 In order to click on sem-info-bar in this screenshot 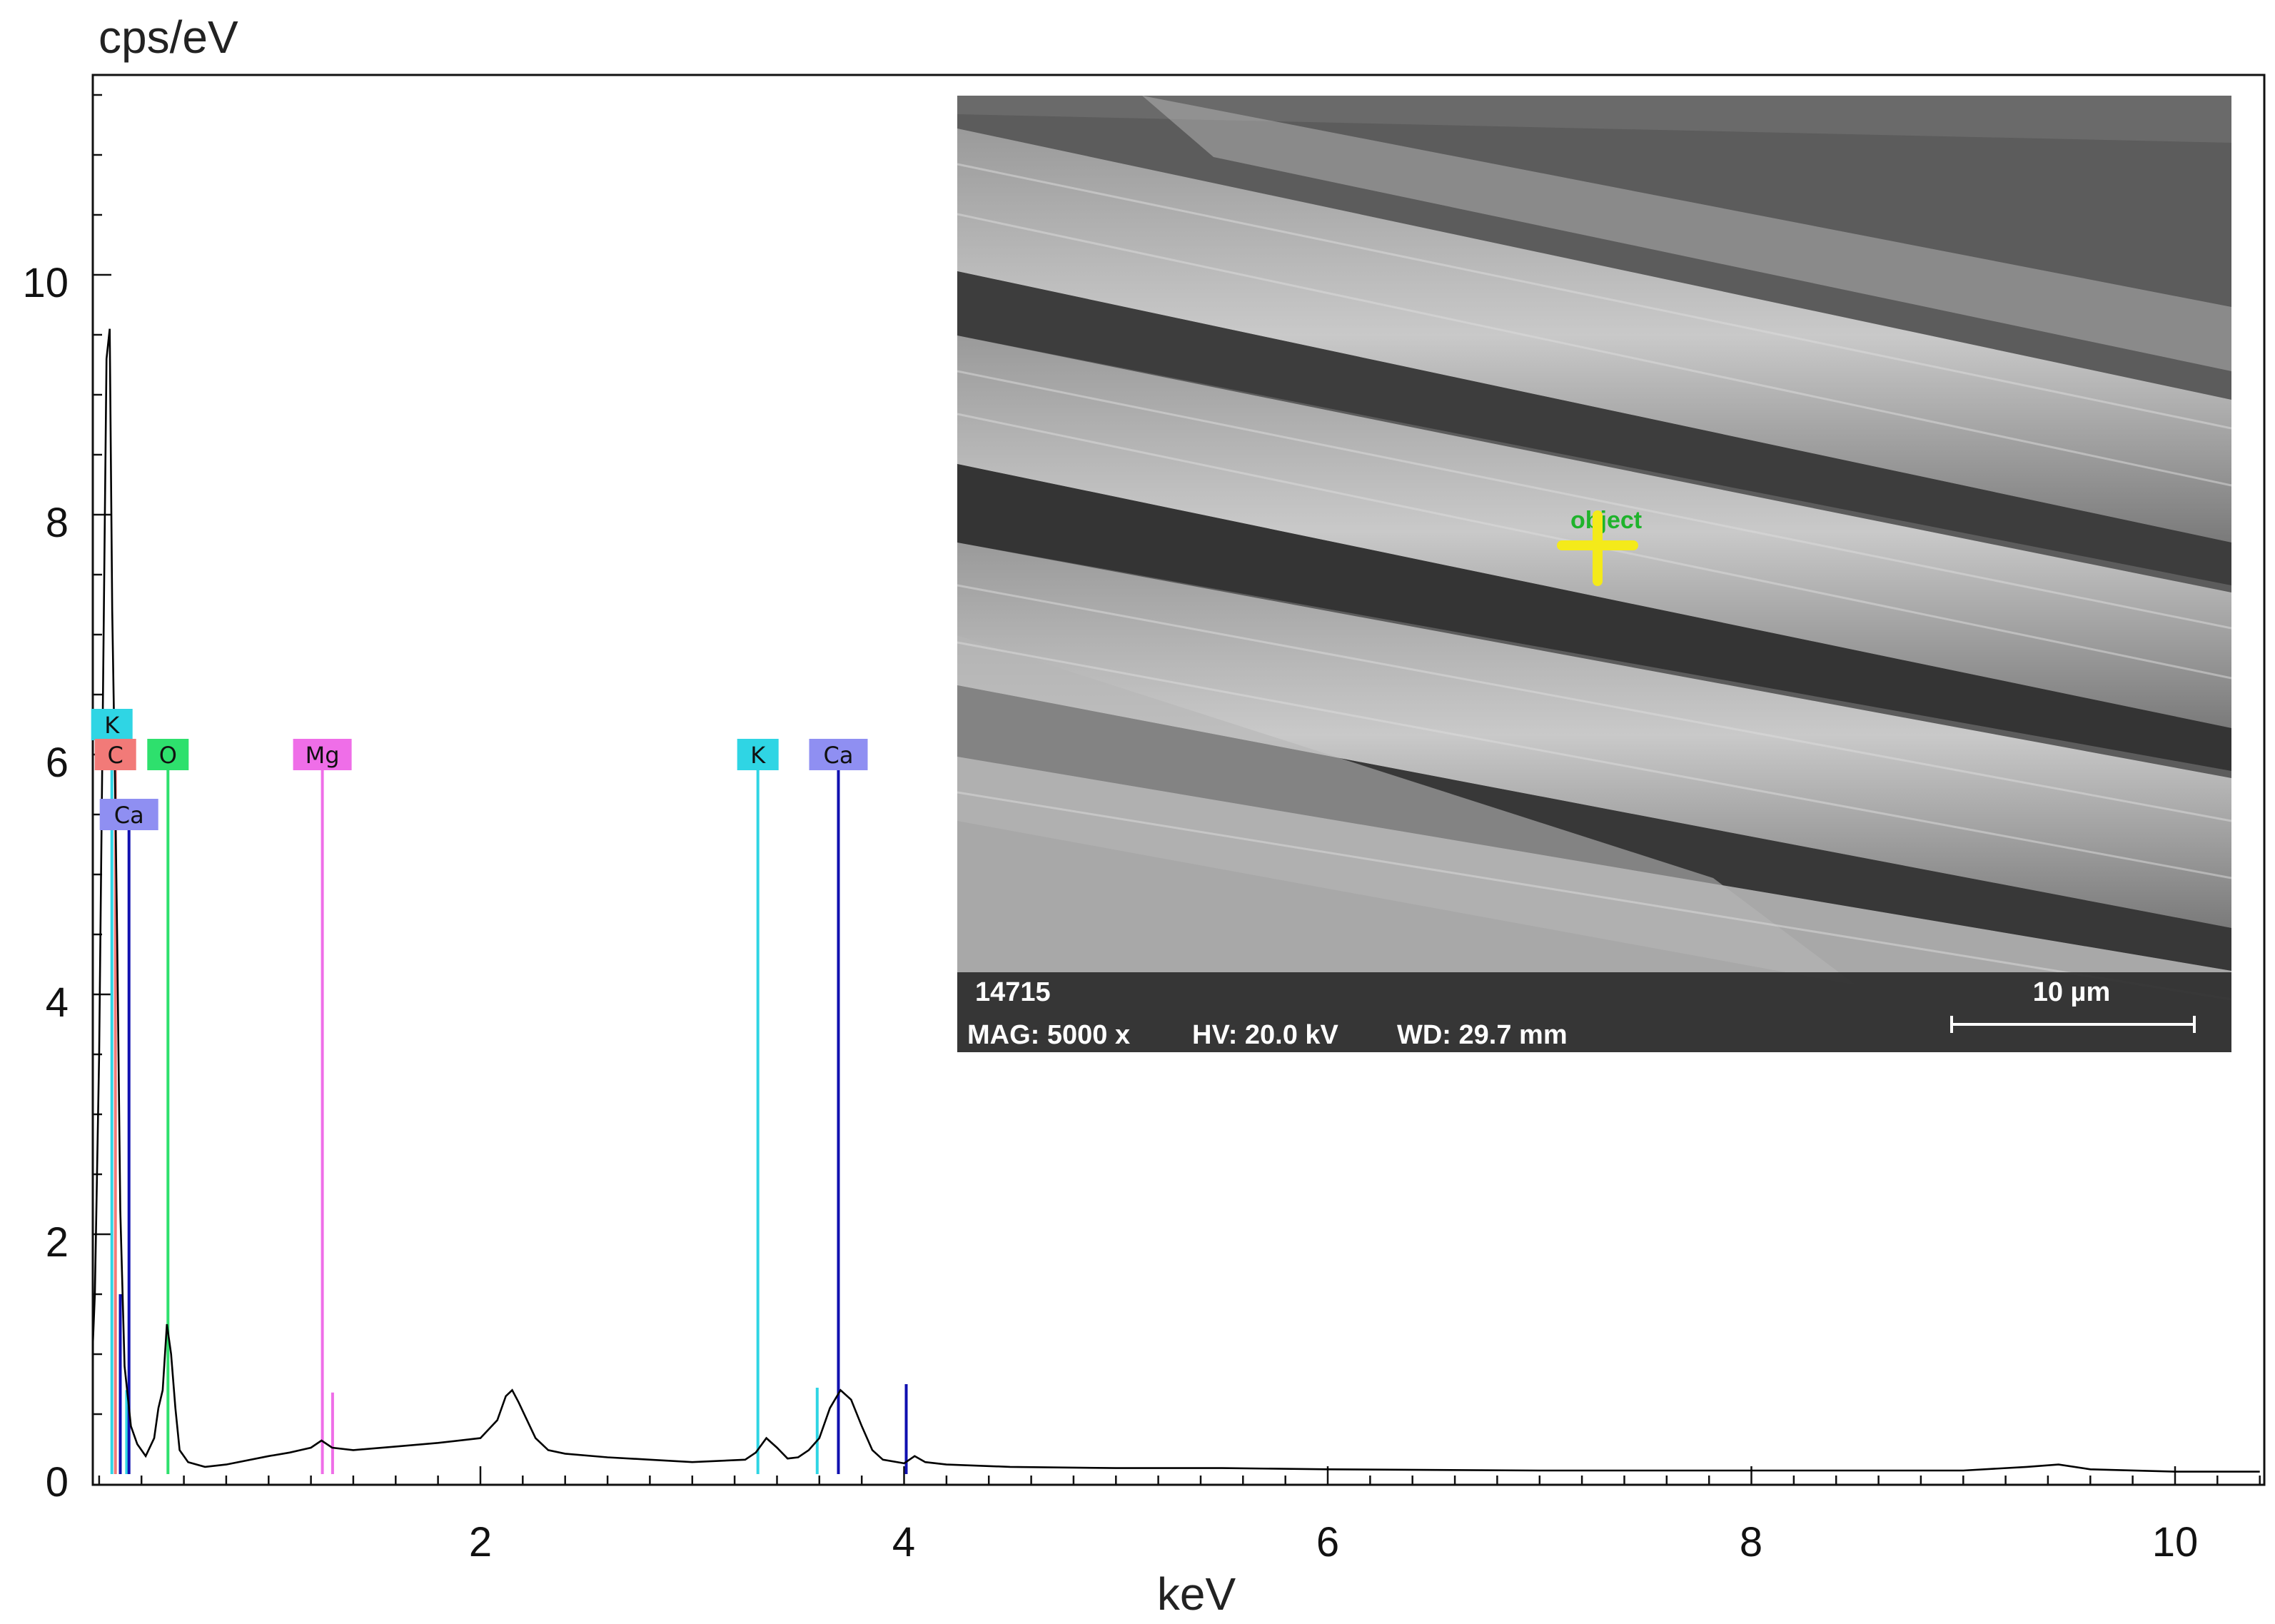, I will do `click(1594, 1012)`.